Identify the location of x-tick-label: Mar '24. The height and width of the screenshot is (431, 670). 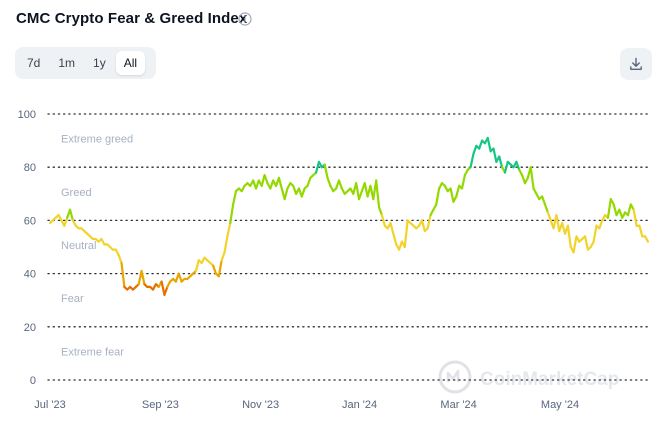
(458, 405).